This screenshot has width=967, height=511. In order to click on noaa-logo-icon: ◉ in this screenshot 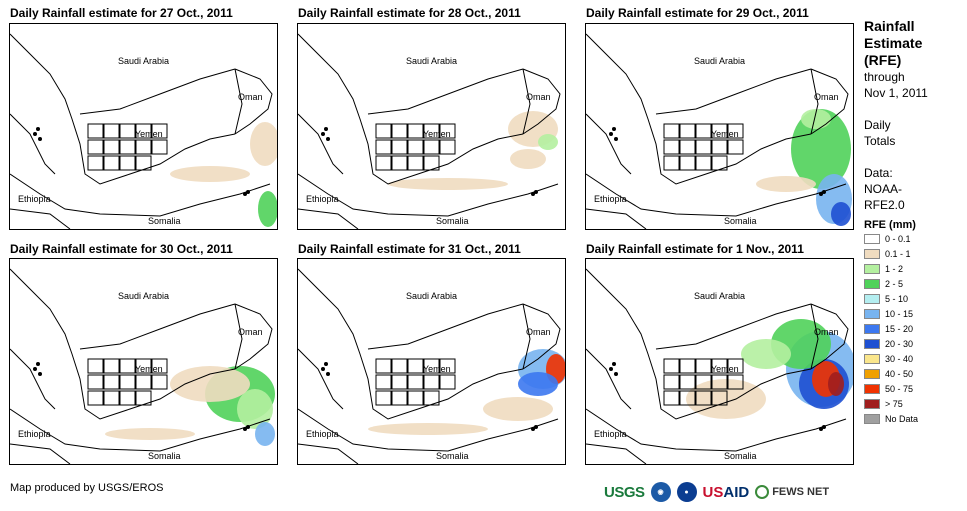, I will do `click(660, 492)`.